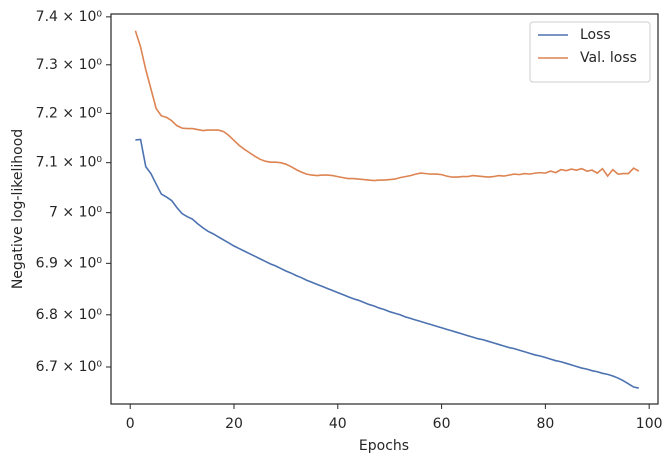 Image resolution: width=666 pixels, height=464 pixels. What do you see at coordinates (130, 424) in the screenshot?
I see `x-tick-label: 0` at bounding box center [130, 424].